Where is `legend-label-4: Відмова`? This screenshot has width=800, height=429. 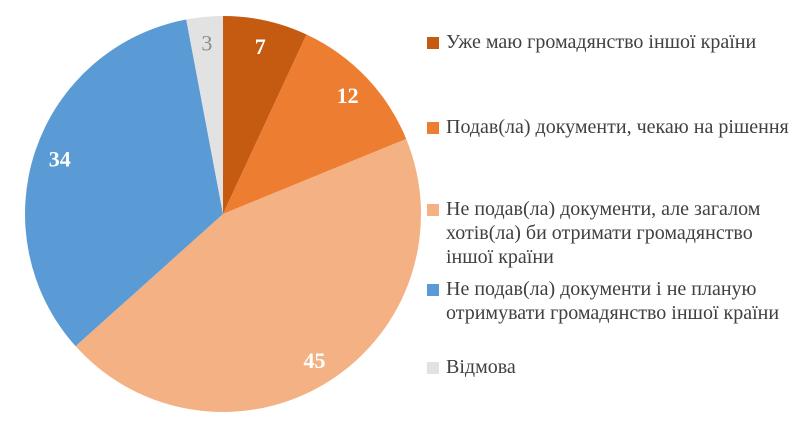 legend-label-4: Відмова is located at coordinates (481, 367).